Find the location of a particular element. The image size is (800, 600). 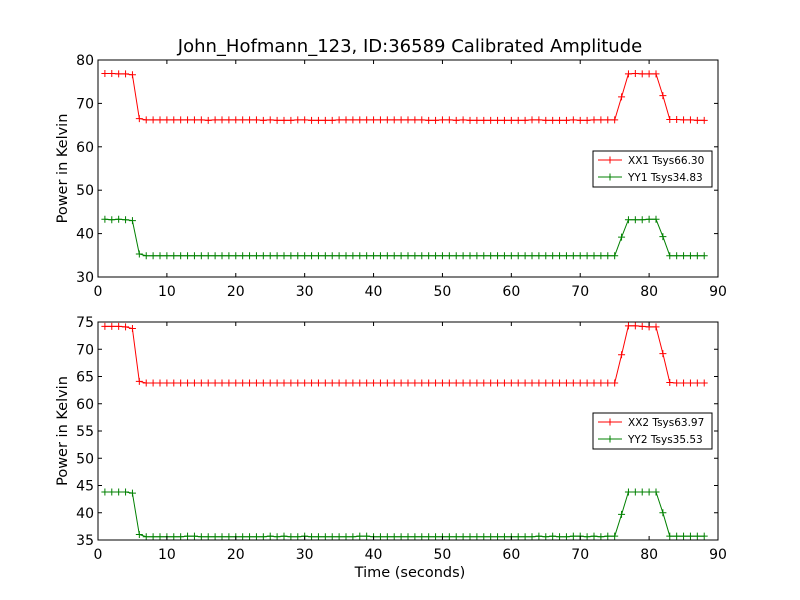

bottom-x-tick-label: 20 is located at coordinates (236, 555).